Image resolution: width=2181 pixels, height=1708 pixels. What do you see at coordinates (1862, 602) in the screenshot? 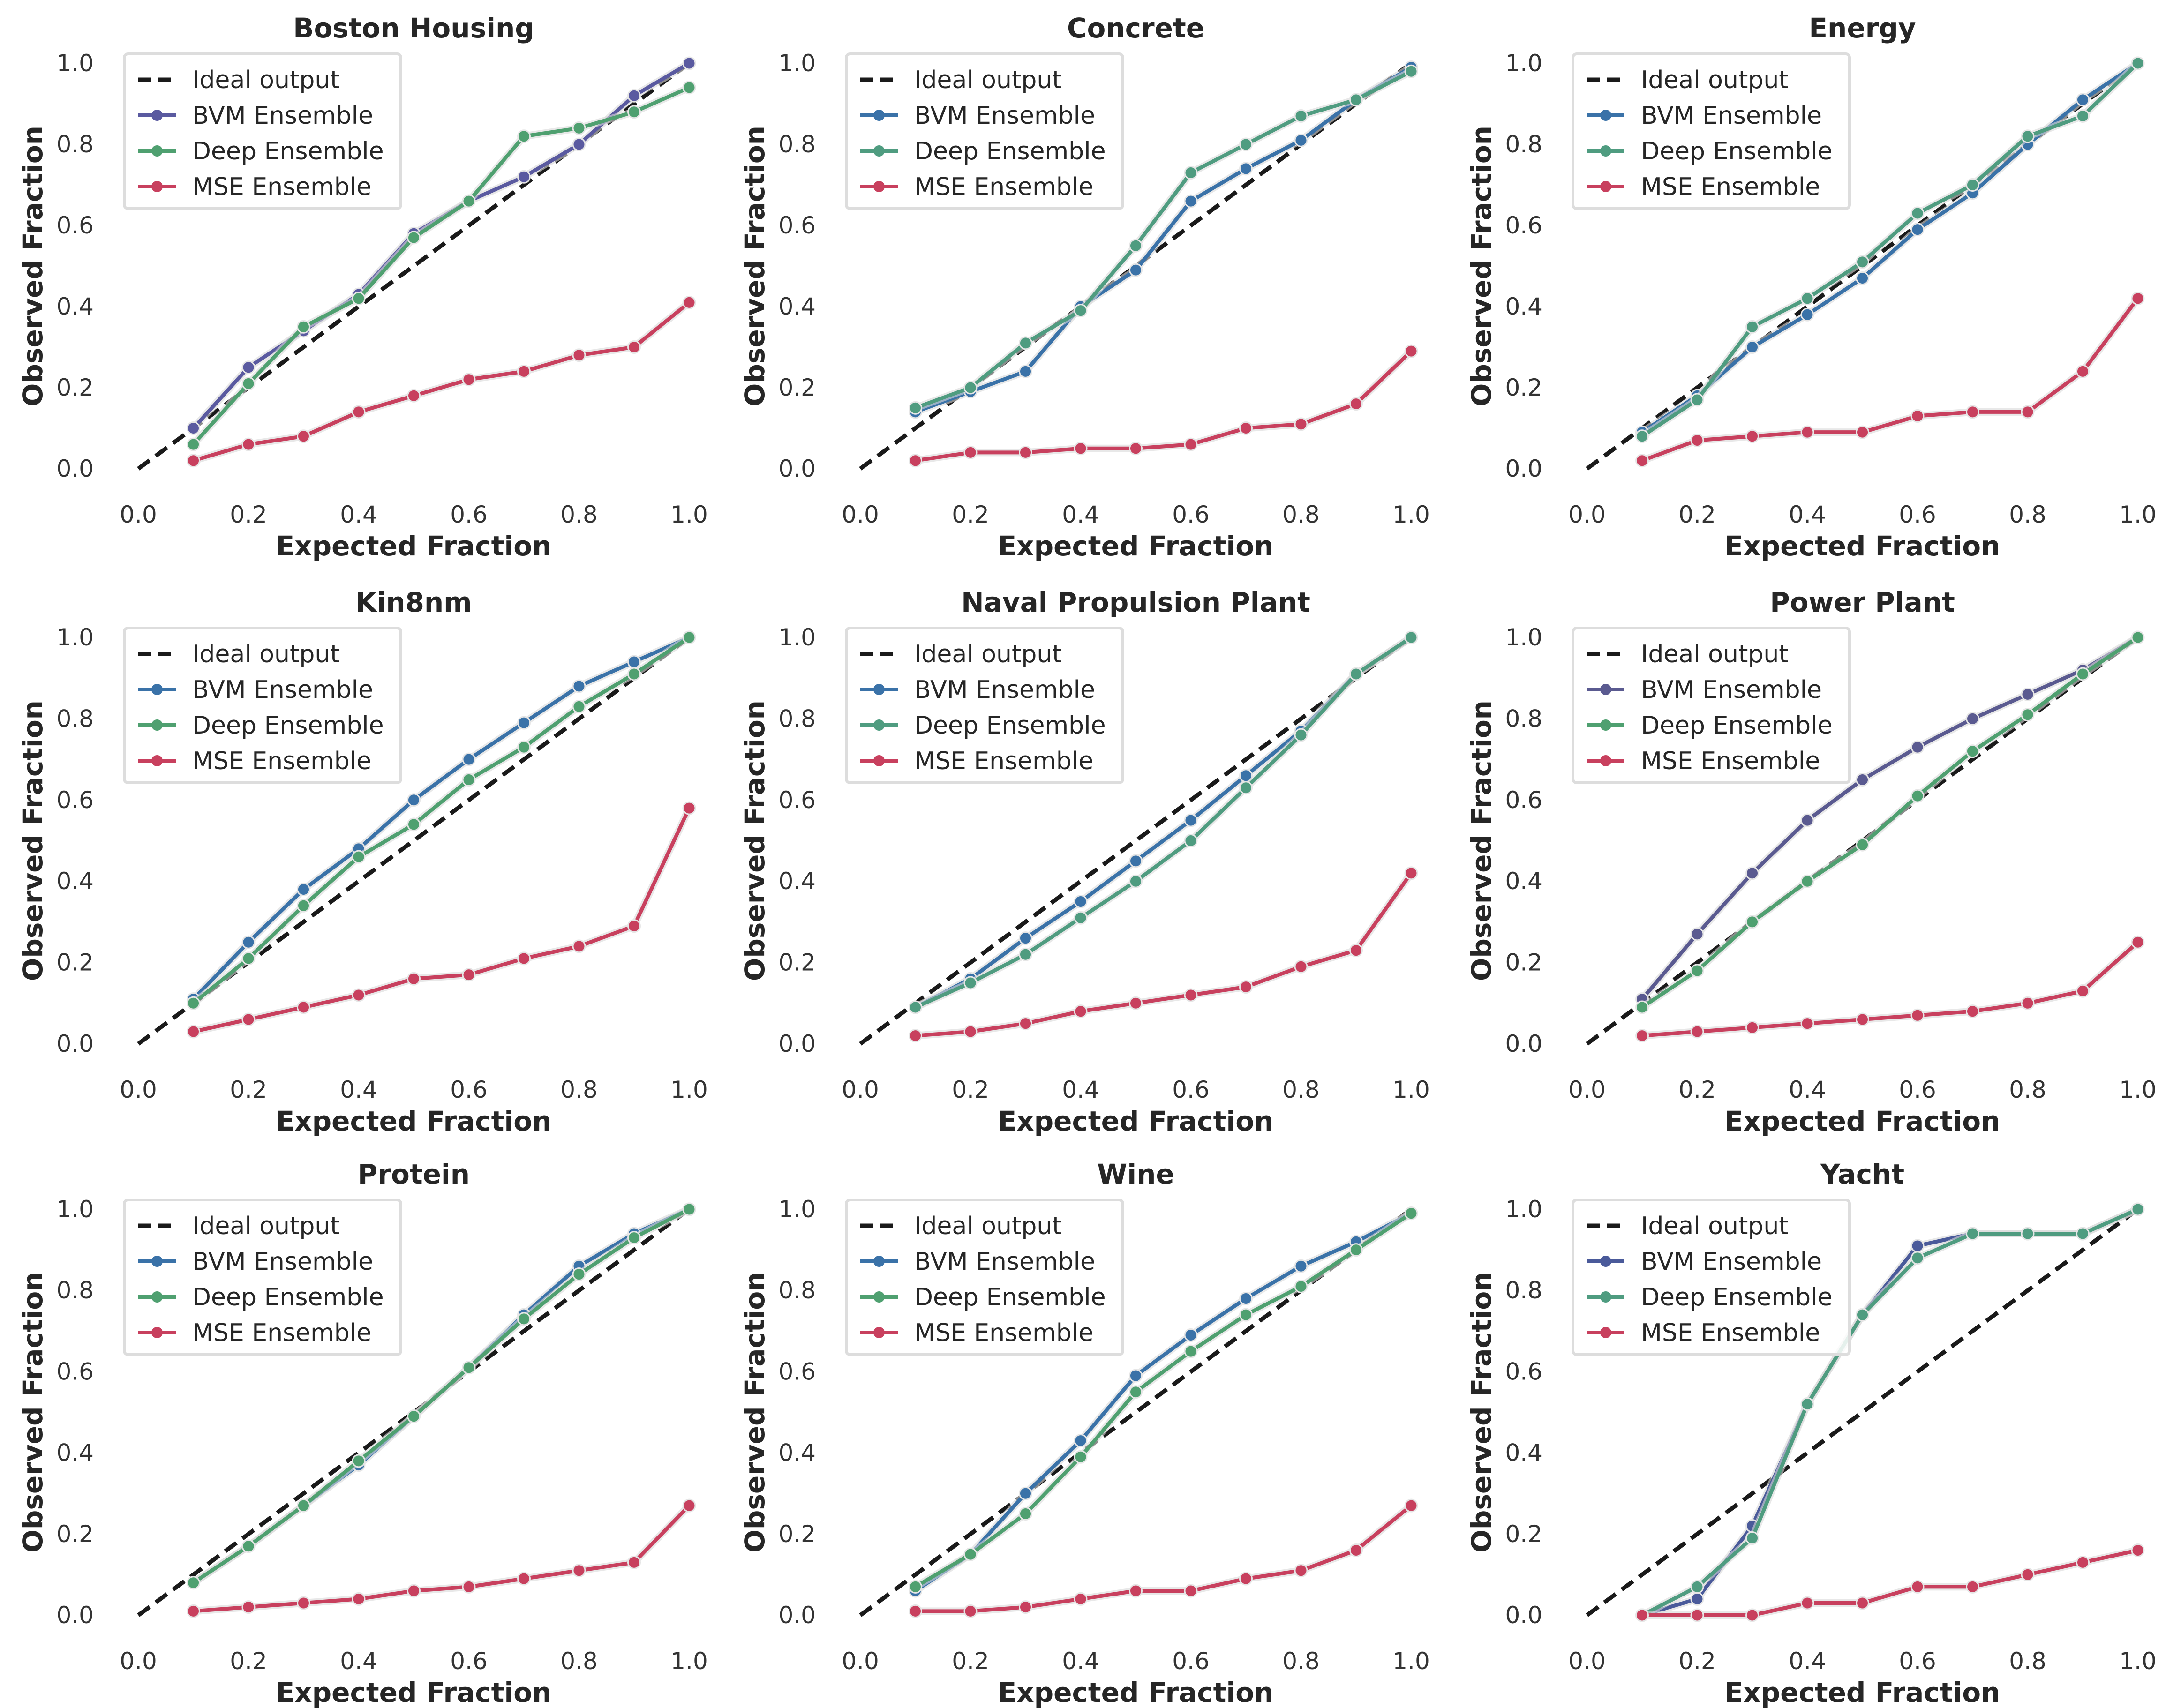
I see `subplot-title: Power Plant` at bounding box center [1862, 602].